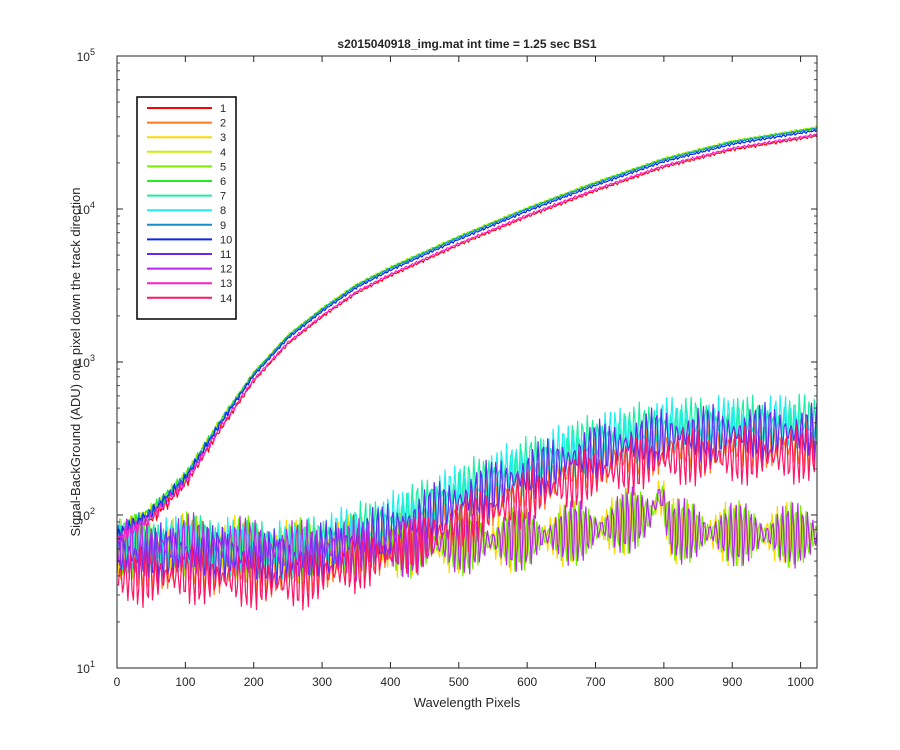  Describe the element at coordinates (223, 138) in the screenshot. I see `legend-label-3: 3` at that location.